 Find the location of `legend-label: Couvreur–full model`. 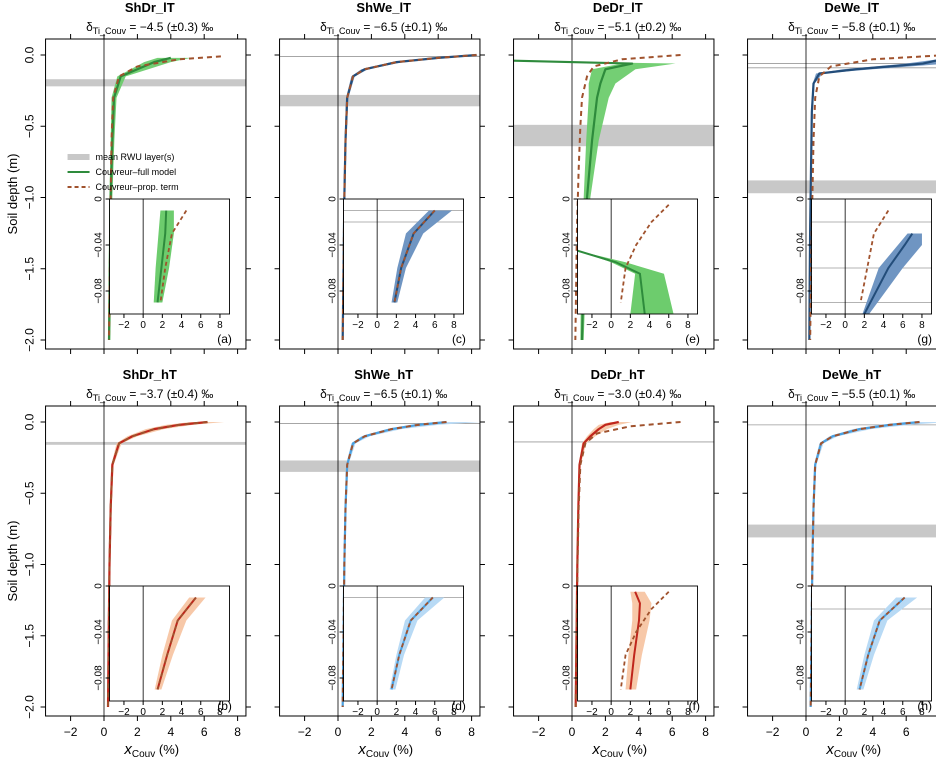

legend-label: Couvreur–full model is located at coordinates (136, 172).